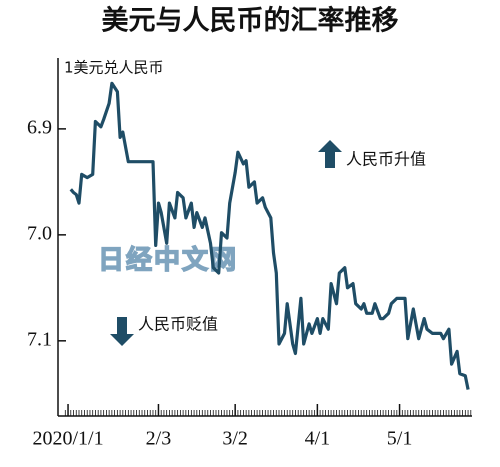 This screenshot has height=467, width=500. I want to click on annotation: 人民币升值, so click(386, 159).